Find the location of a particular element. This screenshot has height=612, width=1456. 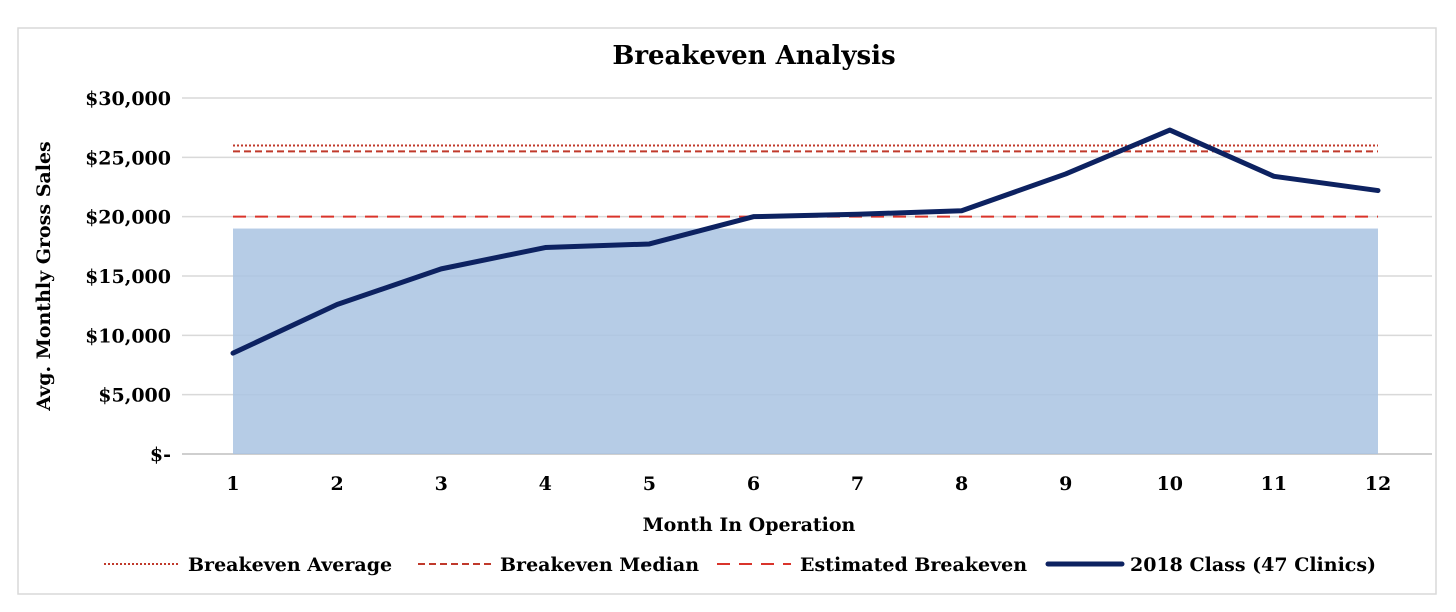

legend-label: 2018 Class (47 Clinics) is located at coordinates (1253, 565).